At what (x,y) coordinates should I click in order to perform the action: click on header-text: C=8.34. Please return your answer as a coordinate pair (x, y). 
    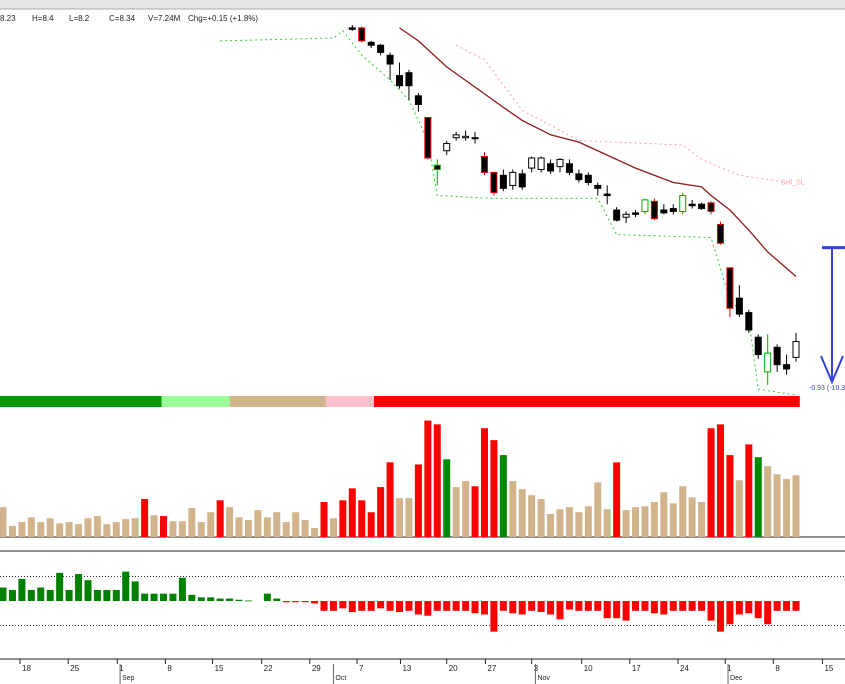
    Looking at the image, I should click on (122, 18).